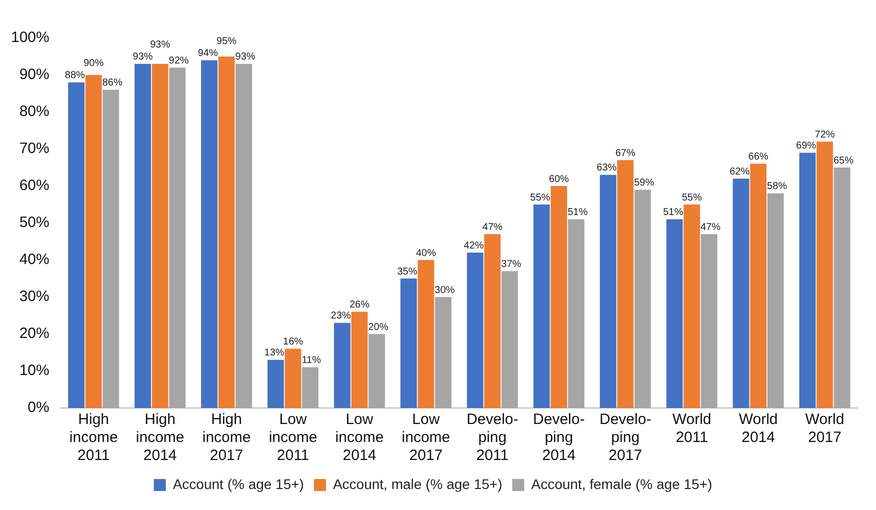 This screenshot has height=510, width=876. Describe the element at coordinates (359, 437) in the screenshot. I see `x-tick-label: Low income 2014` at that location.